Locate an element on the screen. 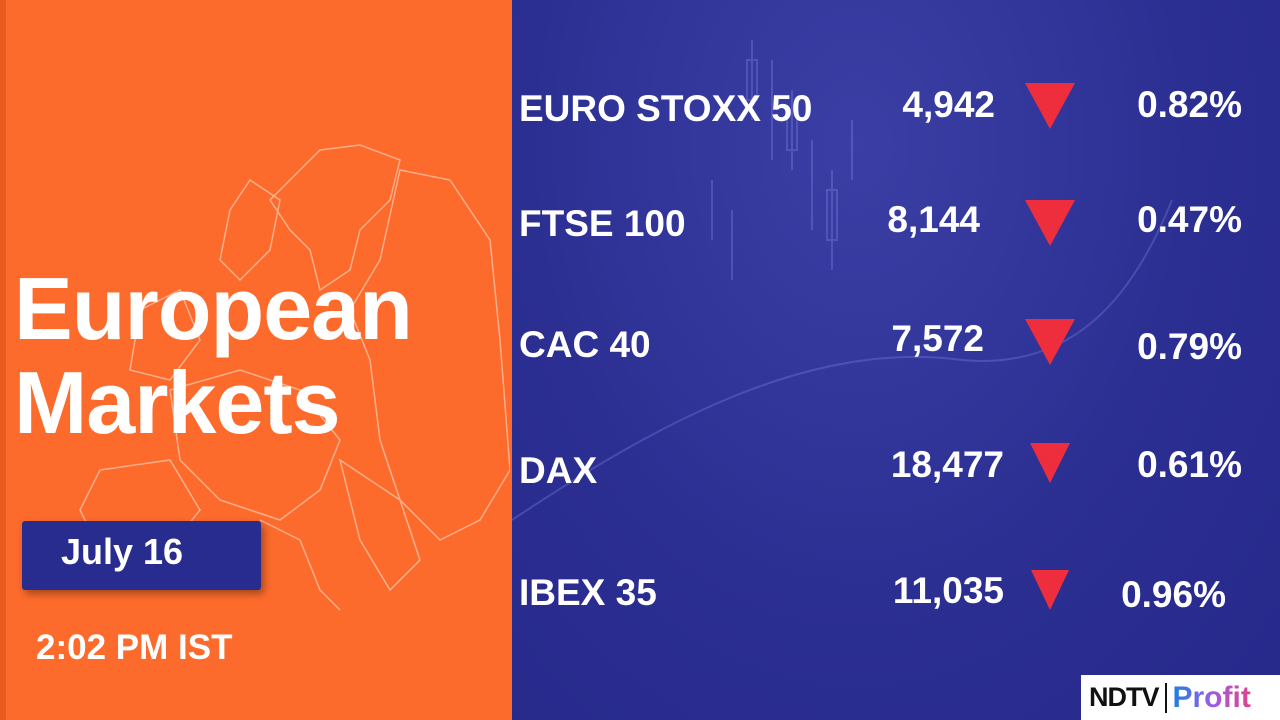 This screenshot has width=1280, height=720. date-text: July 16 is located at coordinates (122, 551).